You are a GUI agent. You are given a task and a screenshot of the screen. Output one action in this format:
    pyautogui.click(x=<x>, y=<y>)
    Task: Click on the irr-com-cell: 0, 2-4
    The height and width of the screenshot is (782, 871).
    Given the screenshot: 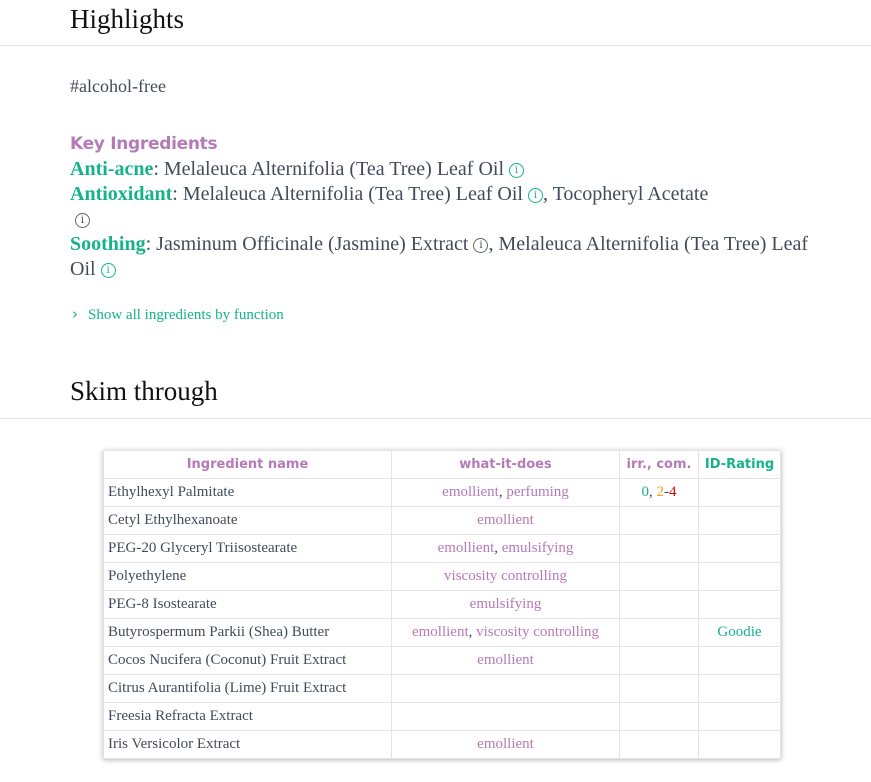 What is the action you would take?
    pyautogui.click(x=659, y=492)
    